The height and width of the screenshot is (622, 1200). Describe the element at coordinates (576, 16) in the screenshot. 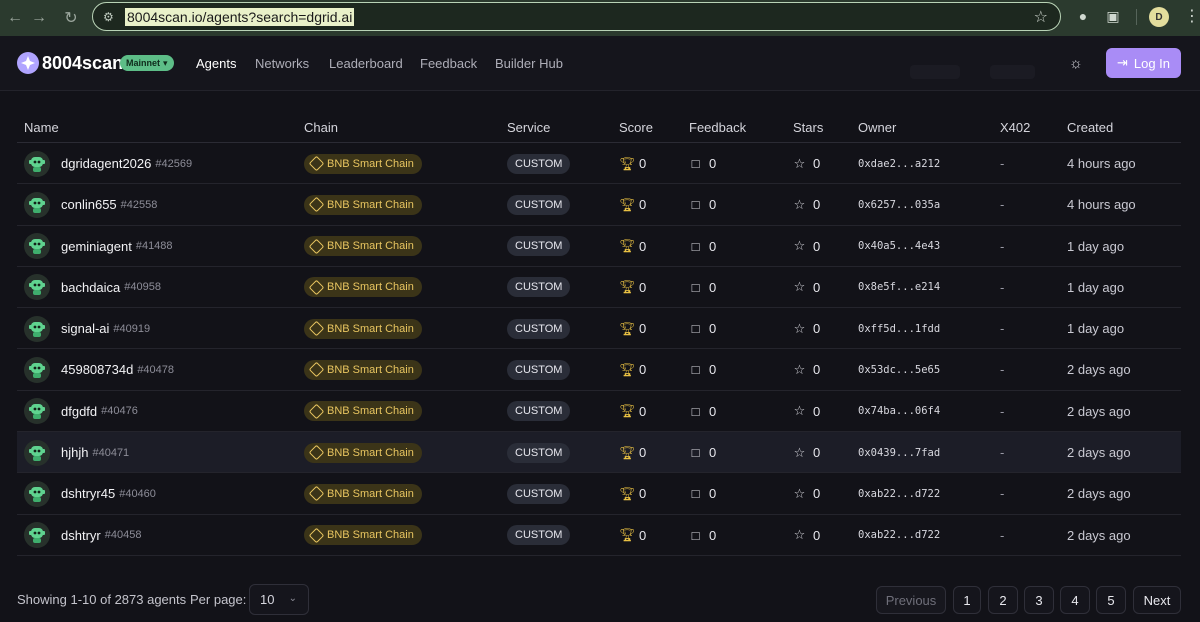

I see `address-bar: ⚙ 8004scan.io/agents?search=dgrid.ai ☆` at that location.